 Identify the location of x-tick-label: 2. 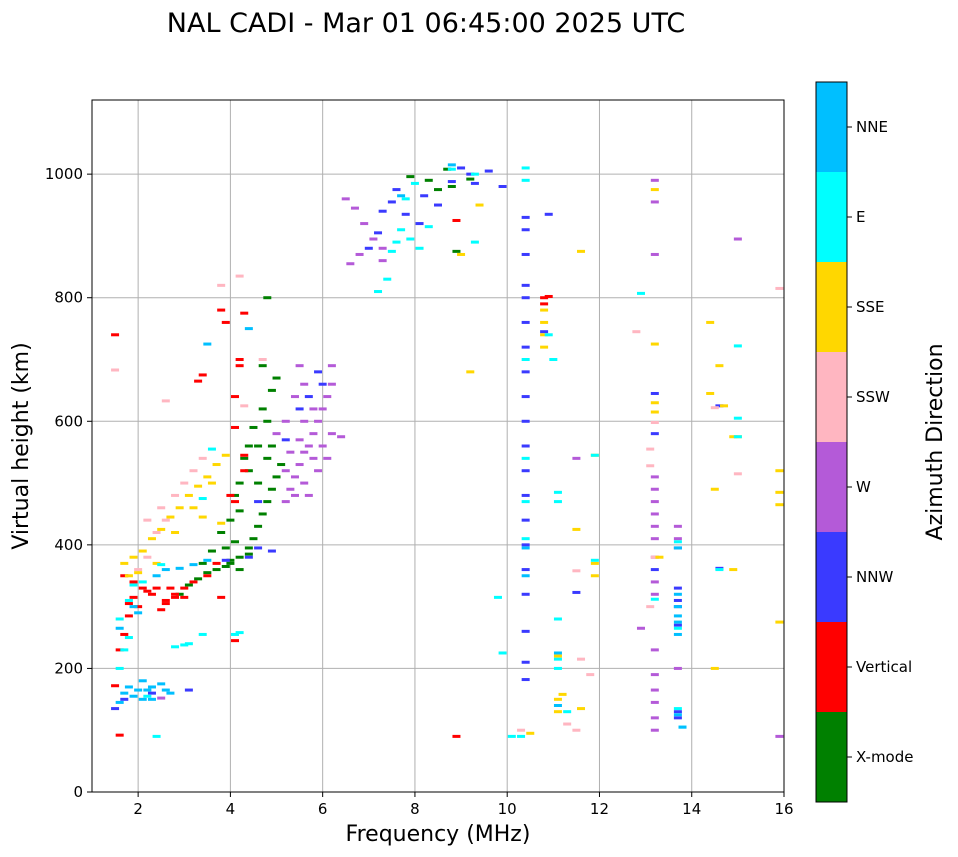
(138, 809).